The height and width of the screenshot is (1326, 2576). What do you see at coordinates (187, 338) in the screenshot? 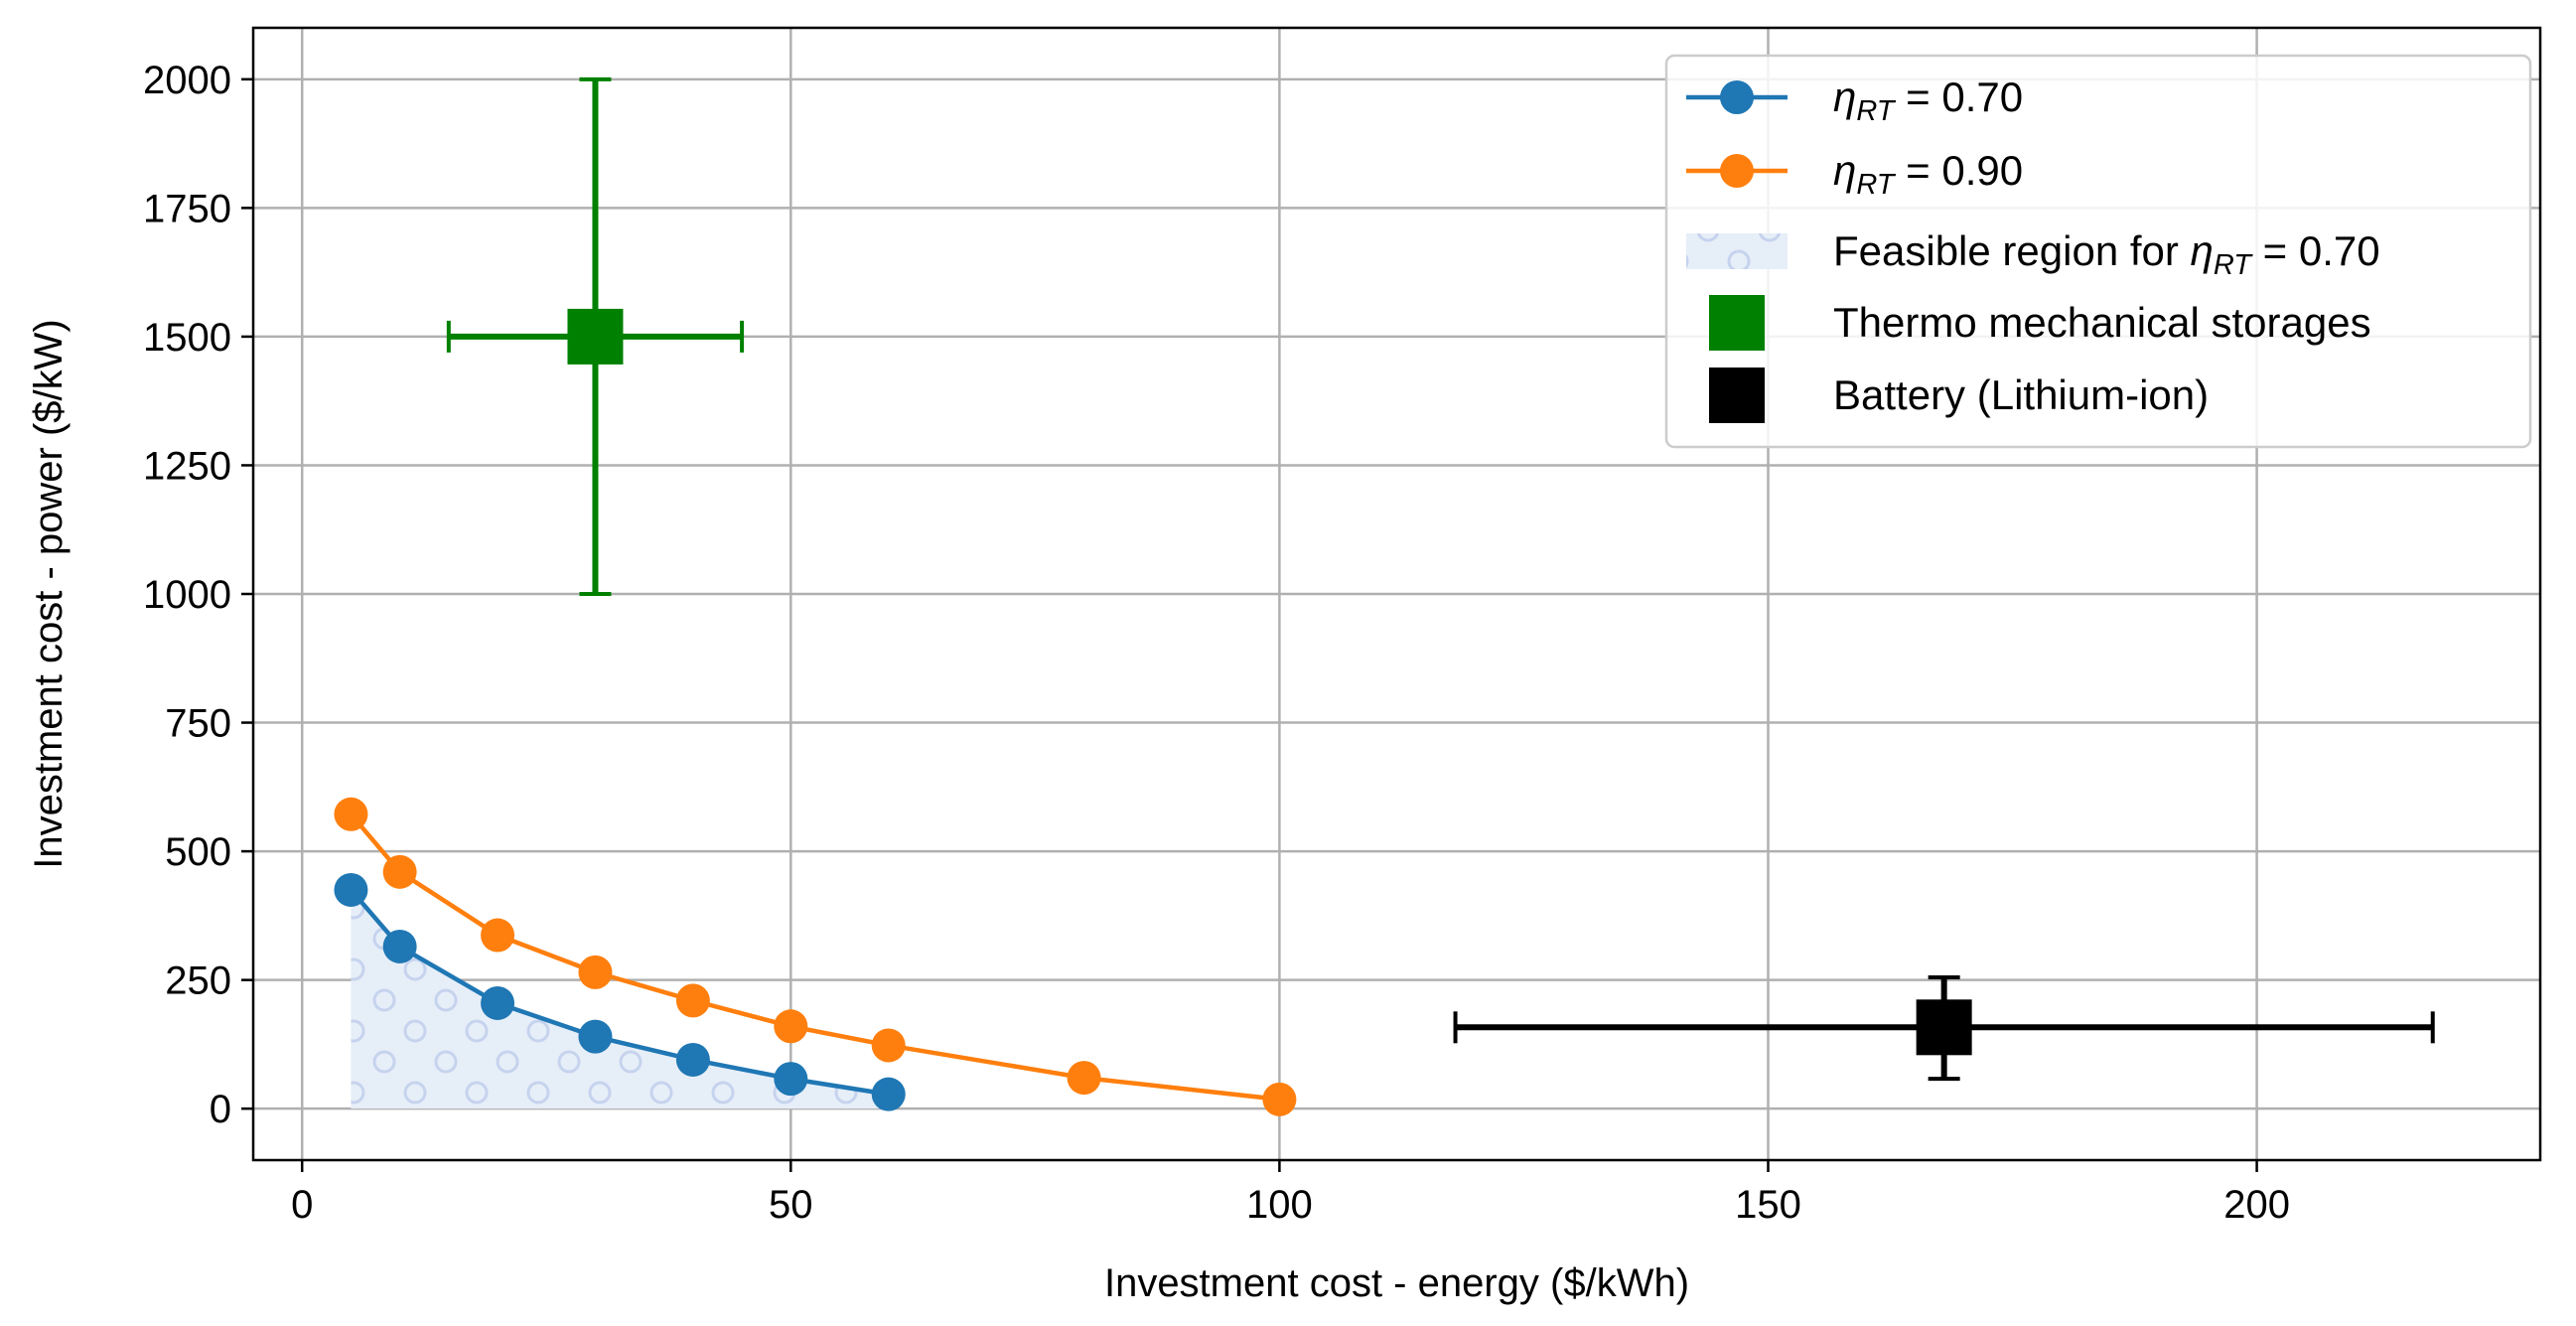
I see `y-tick-label: 1500` at bounding box center [187, 338].